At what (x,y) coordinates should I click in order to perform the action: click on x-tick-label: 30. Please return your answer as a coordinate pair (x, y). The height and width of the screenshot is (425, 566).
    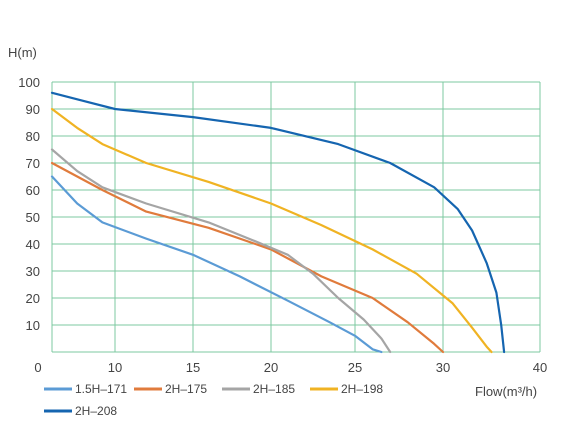
    Looking at the image, I should click on (443, 367).